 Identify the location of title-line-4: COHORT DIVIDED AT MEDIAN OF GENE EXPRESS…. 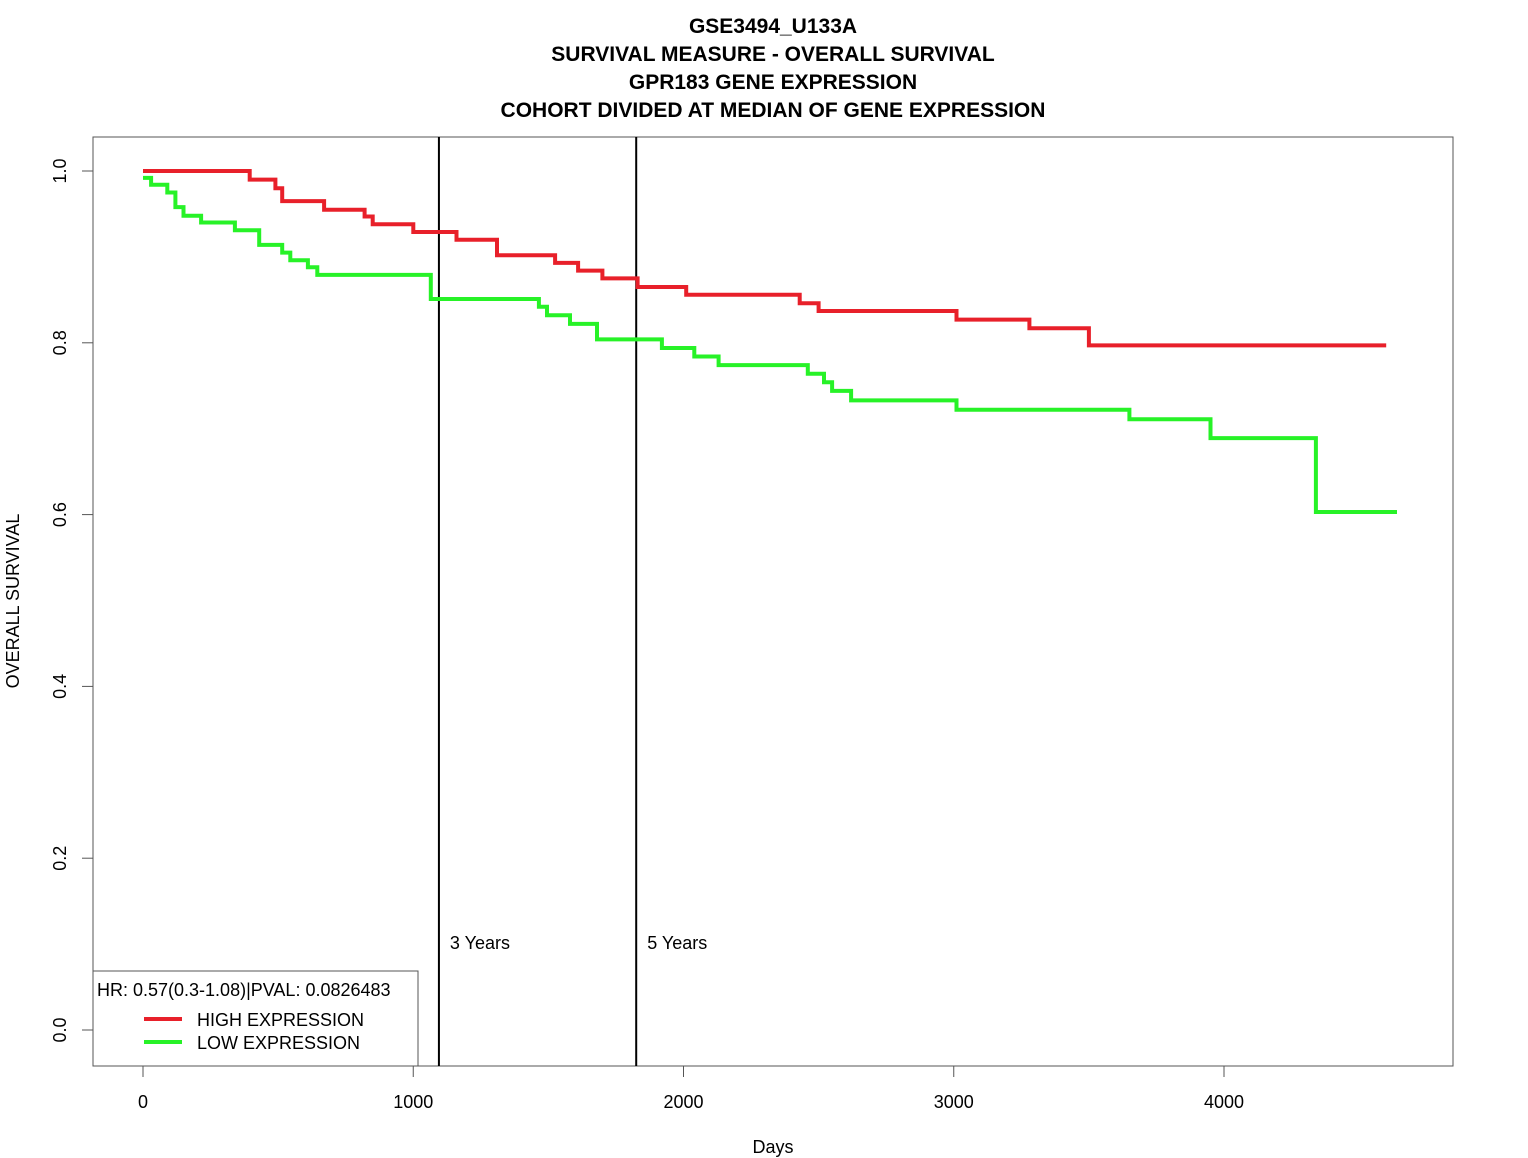
(773, 110).